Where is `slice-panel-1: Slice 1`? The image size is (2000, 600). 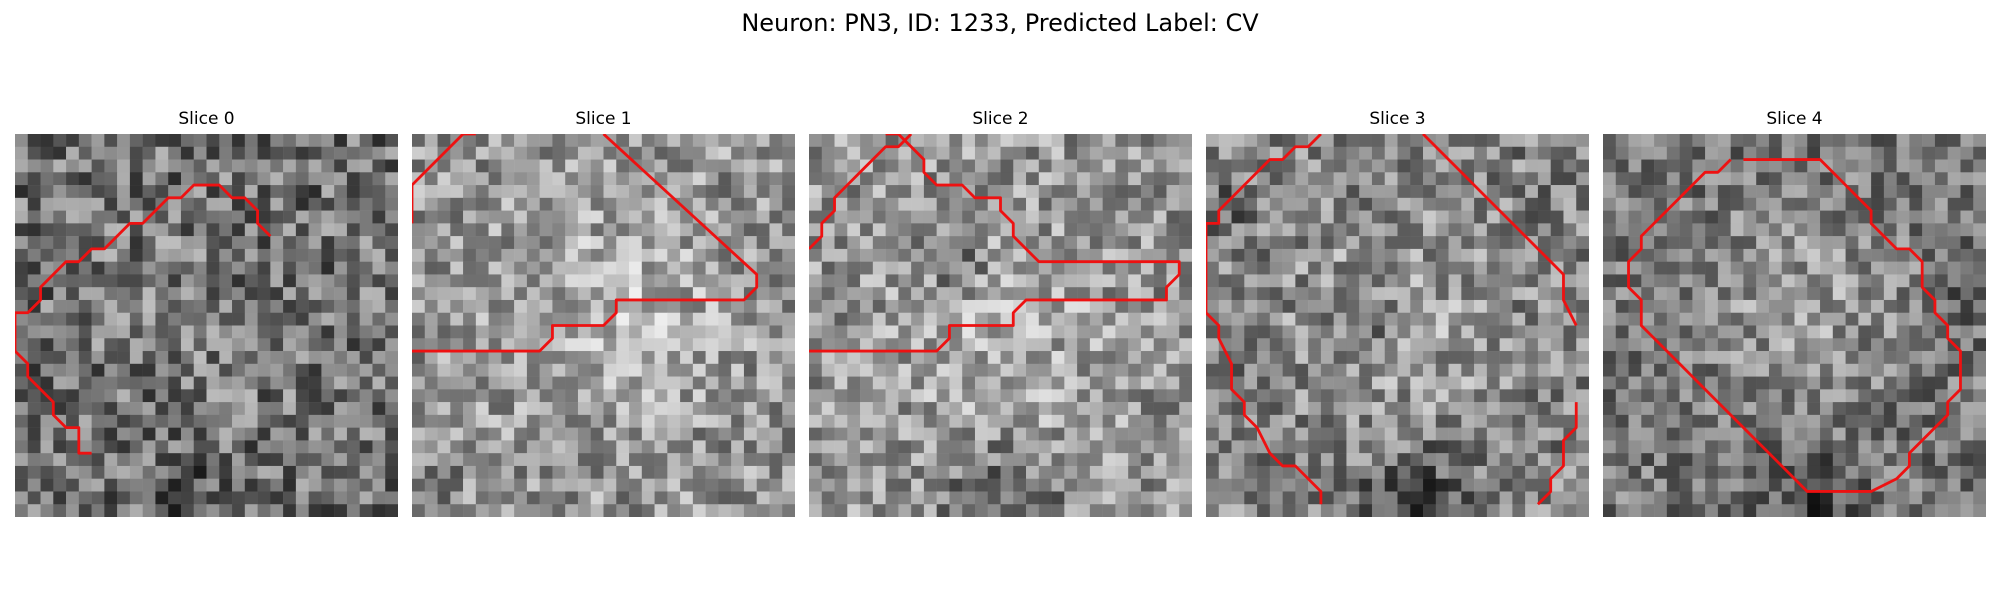
slice-panel-1: Slice 1 is located at coordinates (603, 314).